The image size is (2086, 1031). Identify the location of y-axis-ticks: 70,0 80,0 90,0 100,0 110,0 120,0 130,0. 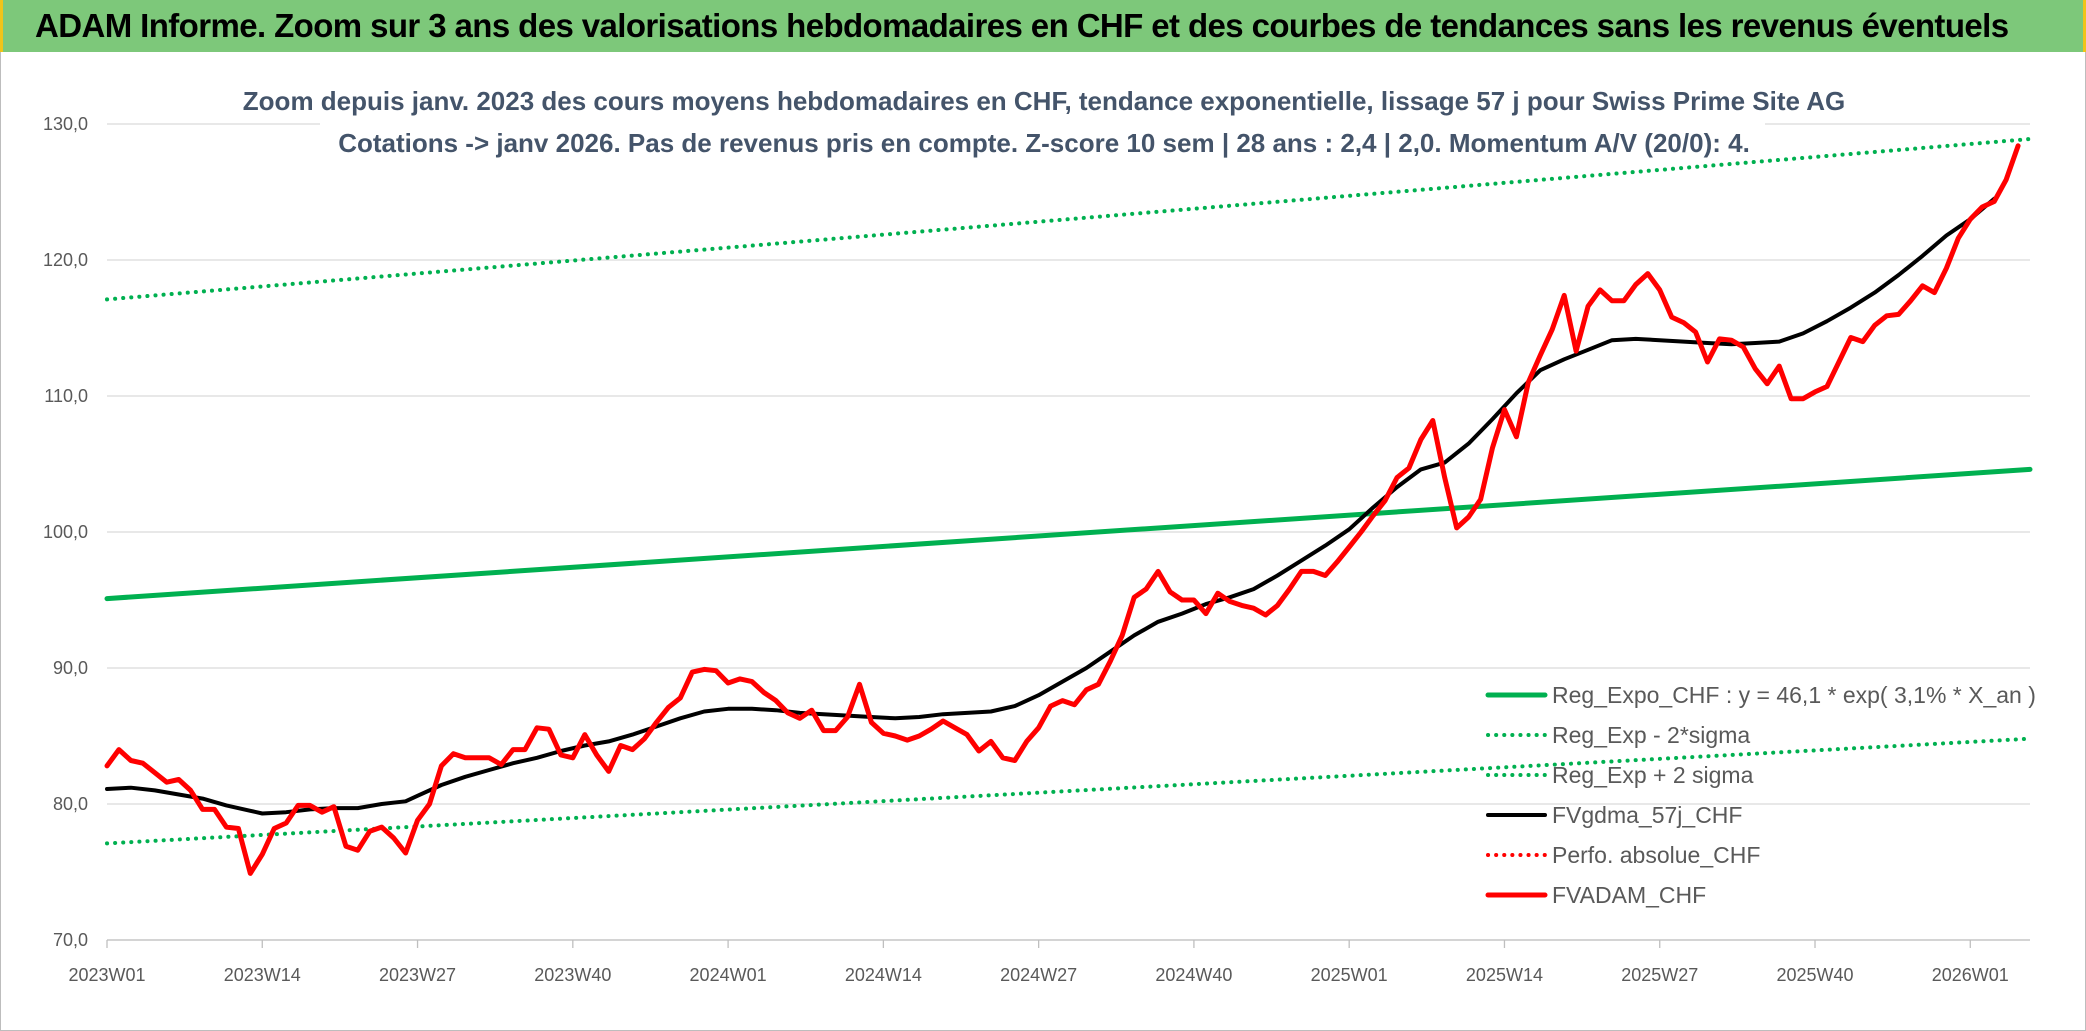
(65, 532).